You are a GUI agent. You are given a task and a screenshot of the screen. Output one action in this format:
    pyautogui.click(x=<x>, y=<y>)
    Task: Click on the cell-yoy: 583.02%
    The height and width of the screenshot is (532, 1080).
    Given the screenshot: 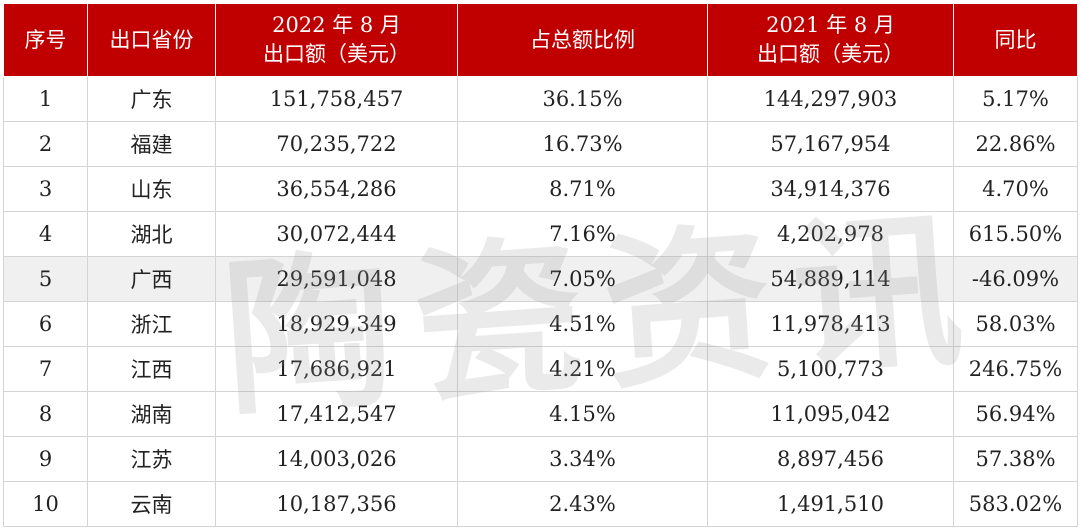 What is the action you would take?
    pyautogui.click(x=1015, y=504)
    